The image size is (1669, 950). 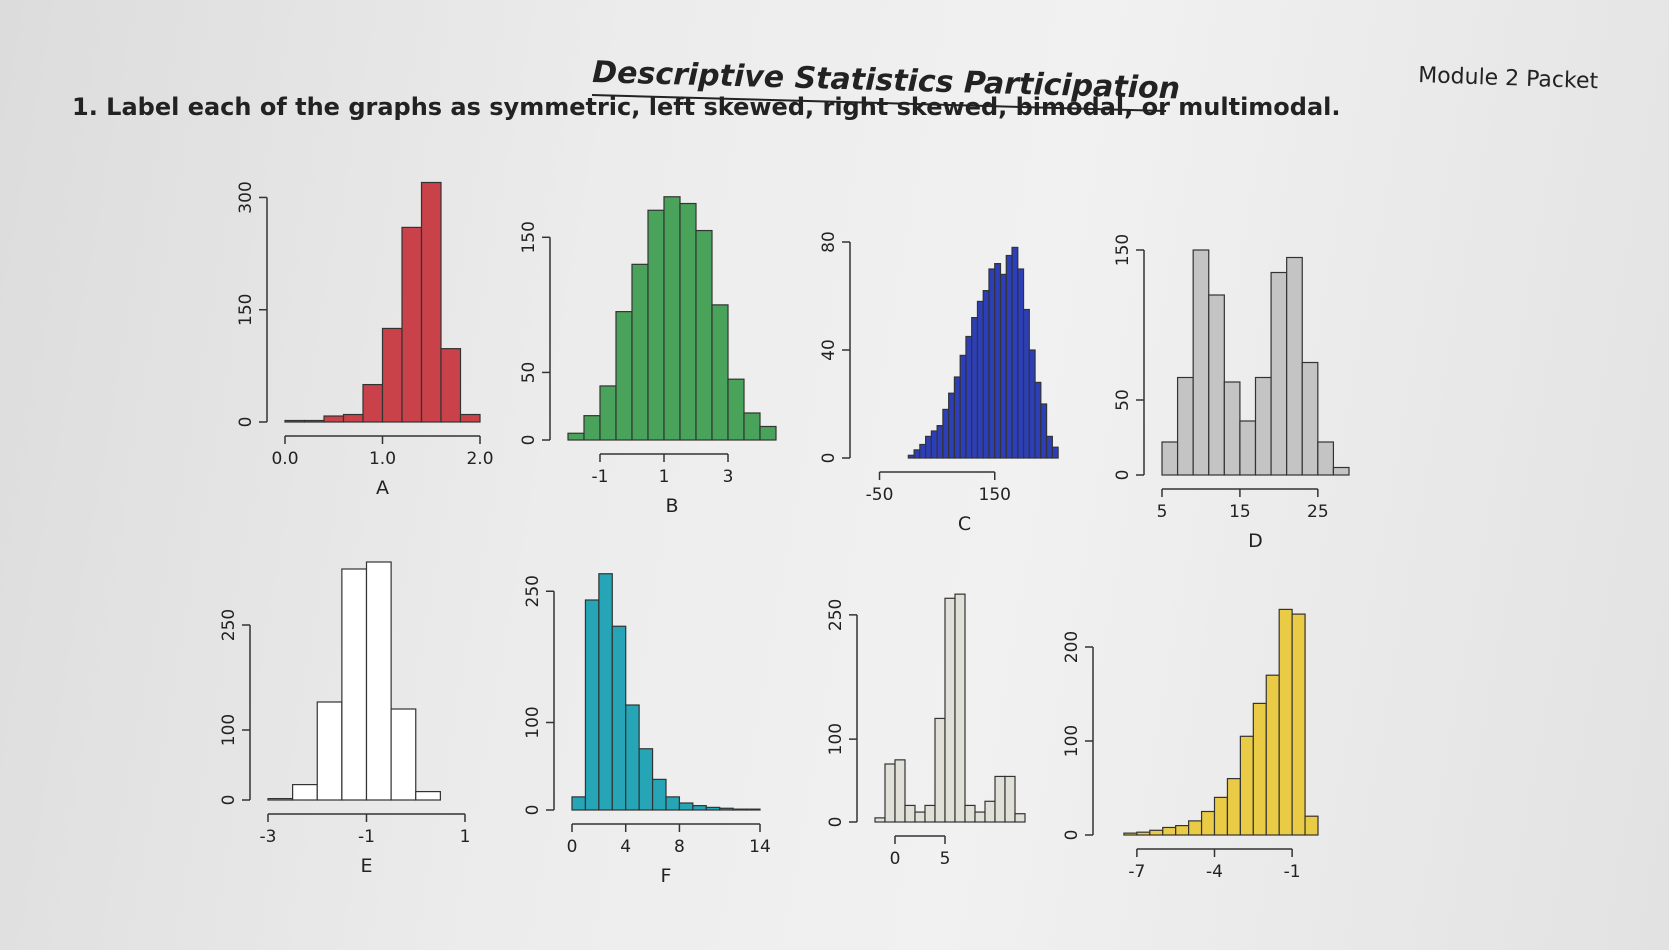 I want to click on x-tick-label: 14, so click(x=760, y=847).